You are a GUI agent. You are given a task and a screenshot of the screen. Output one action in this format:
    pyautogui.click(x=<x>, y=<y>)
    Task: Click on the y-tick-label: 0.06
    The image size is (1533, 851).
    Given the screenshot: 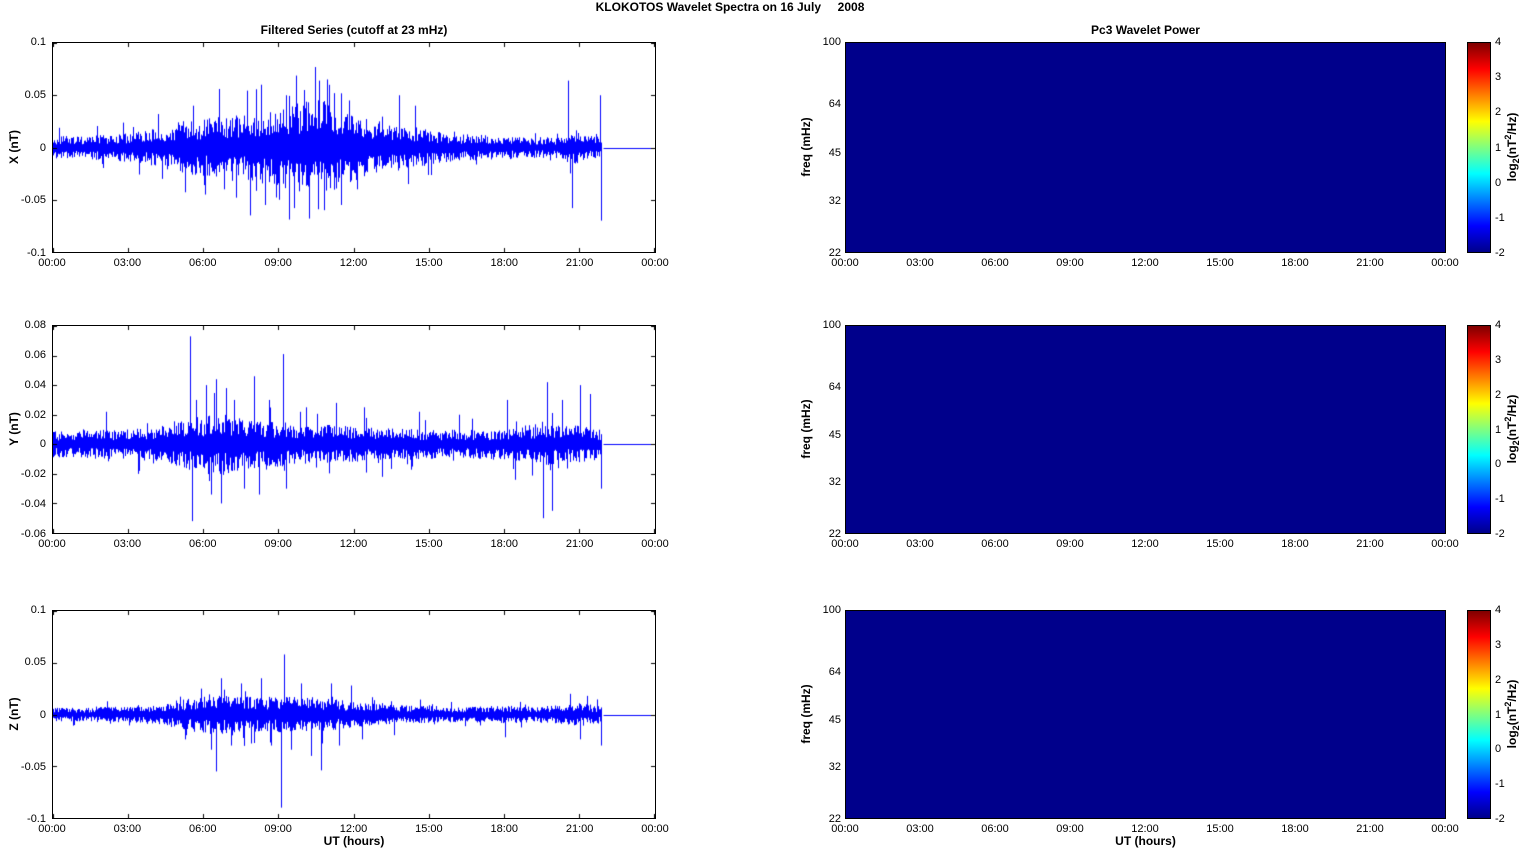 What is the action you would take?
    pyautogui.click(x=35, y=354)
    